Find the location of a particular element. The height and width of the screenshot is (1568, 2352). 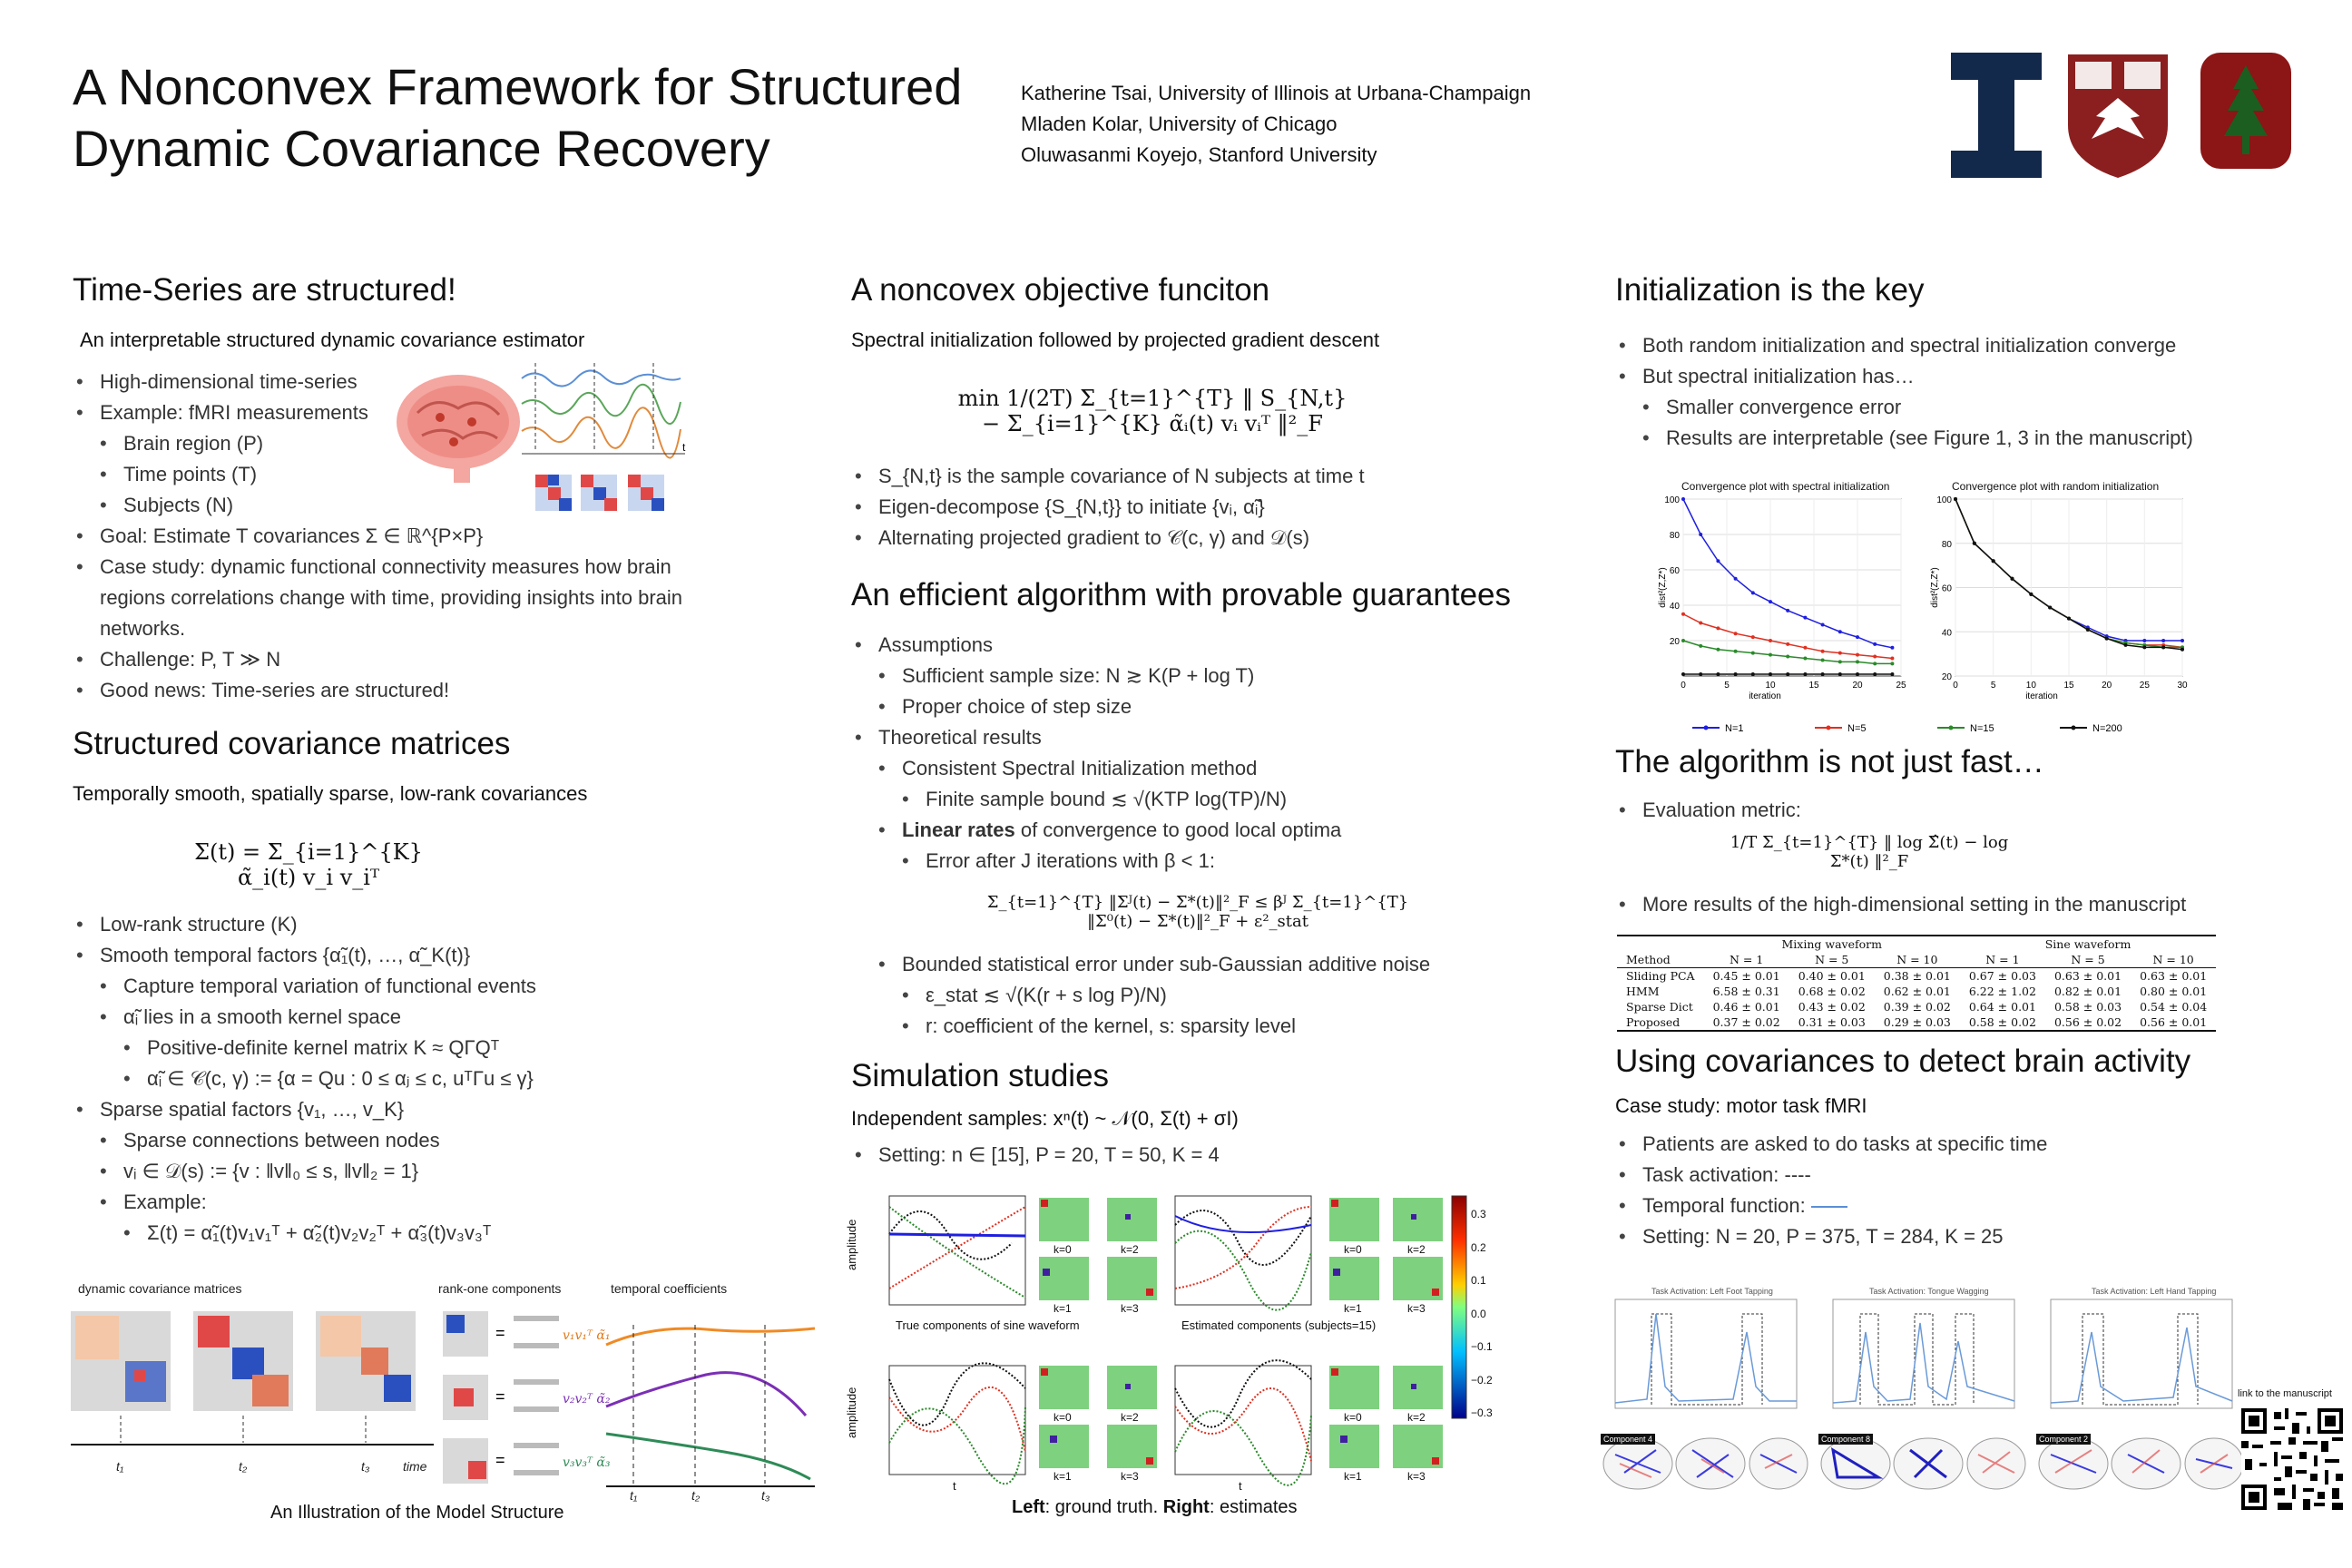

group-sine: Sine waveform is located at coordinates (2088, 944).